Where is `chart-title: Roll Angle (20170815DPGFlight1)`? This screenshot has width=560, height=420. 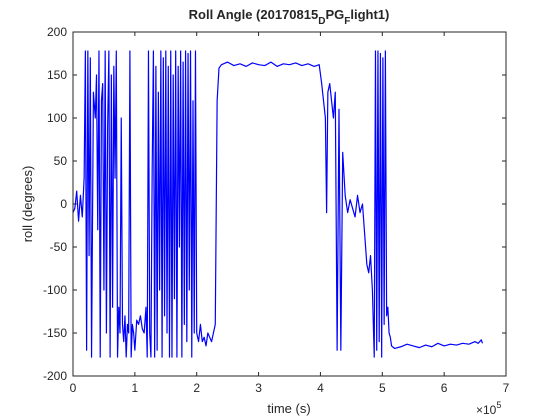 chart-title: Roll Angle (20170815DPGFlight1) is located at coordinates (289, 17).